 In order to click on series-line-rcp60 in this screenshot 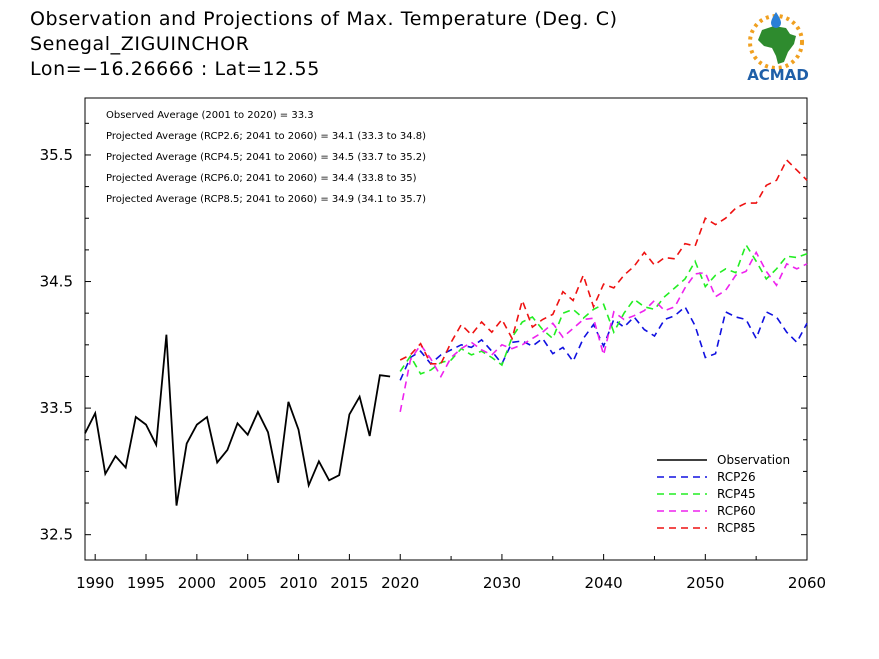, I will do `click(603, 331)`.